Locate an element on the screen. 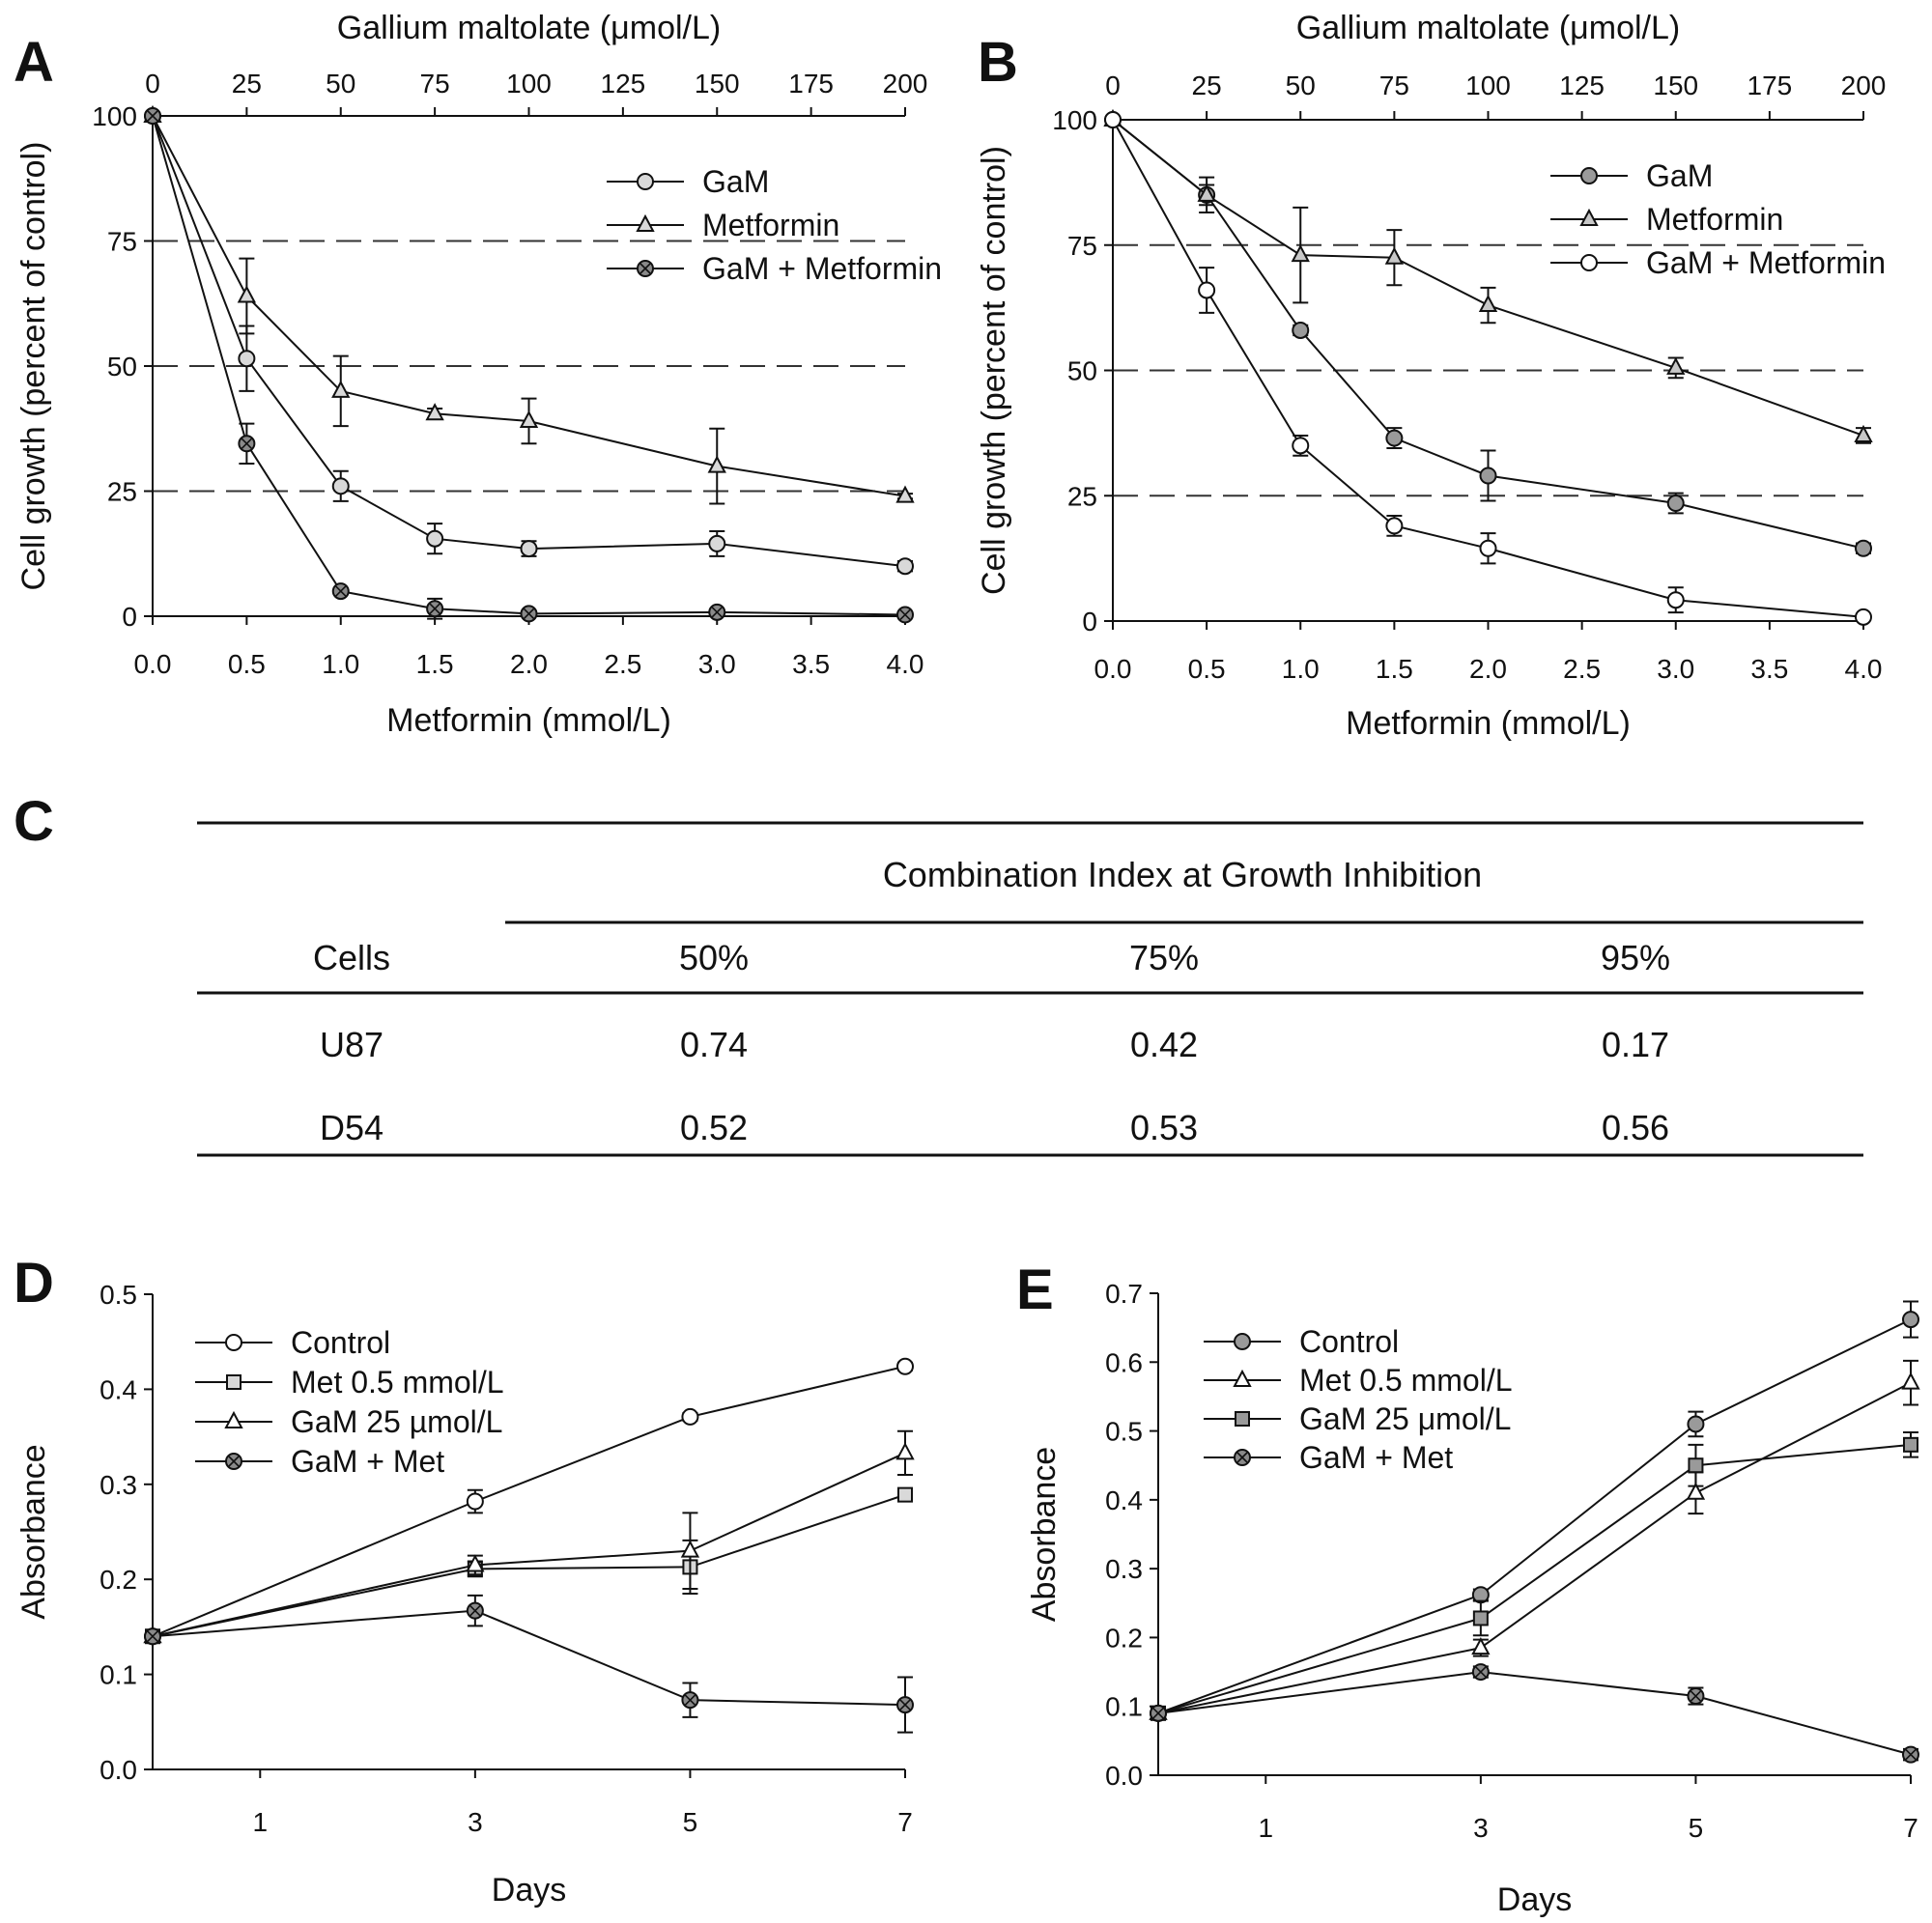  table-group-header: Combination Index at Growth Inhibition is located at coordinates (1182, 875).